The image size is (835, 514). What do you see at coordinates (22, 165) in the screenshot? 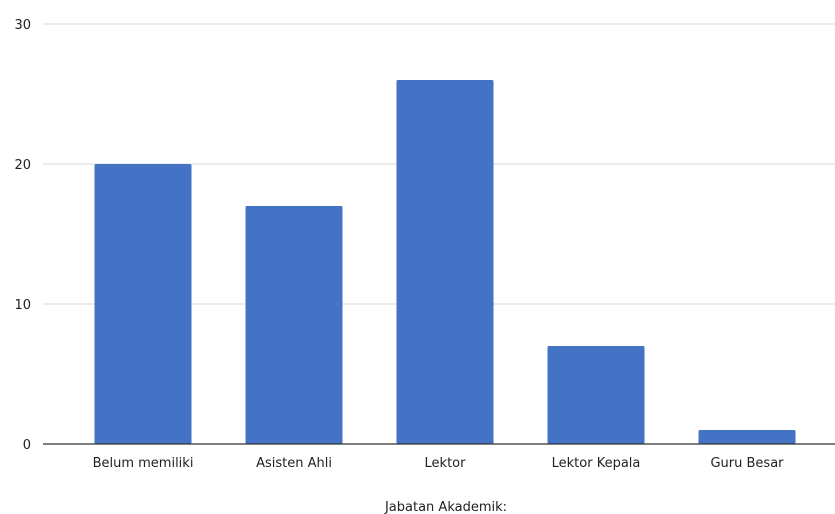
I see `y-tick-label-20: 20` at bounding box center [22, 165].